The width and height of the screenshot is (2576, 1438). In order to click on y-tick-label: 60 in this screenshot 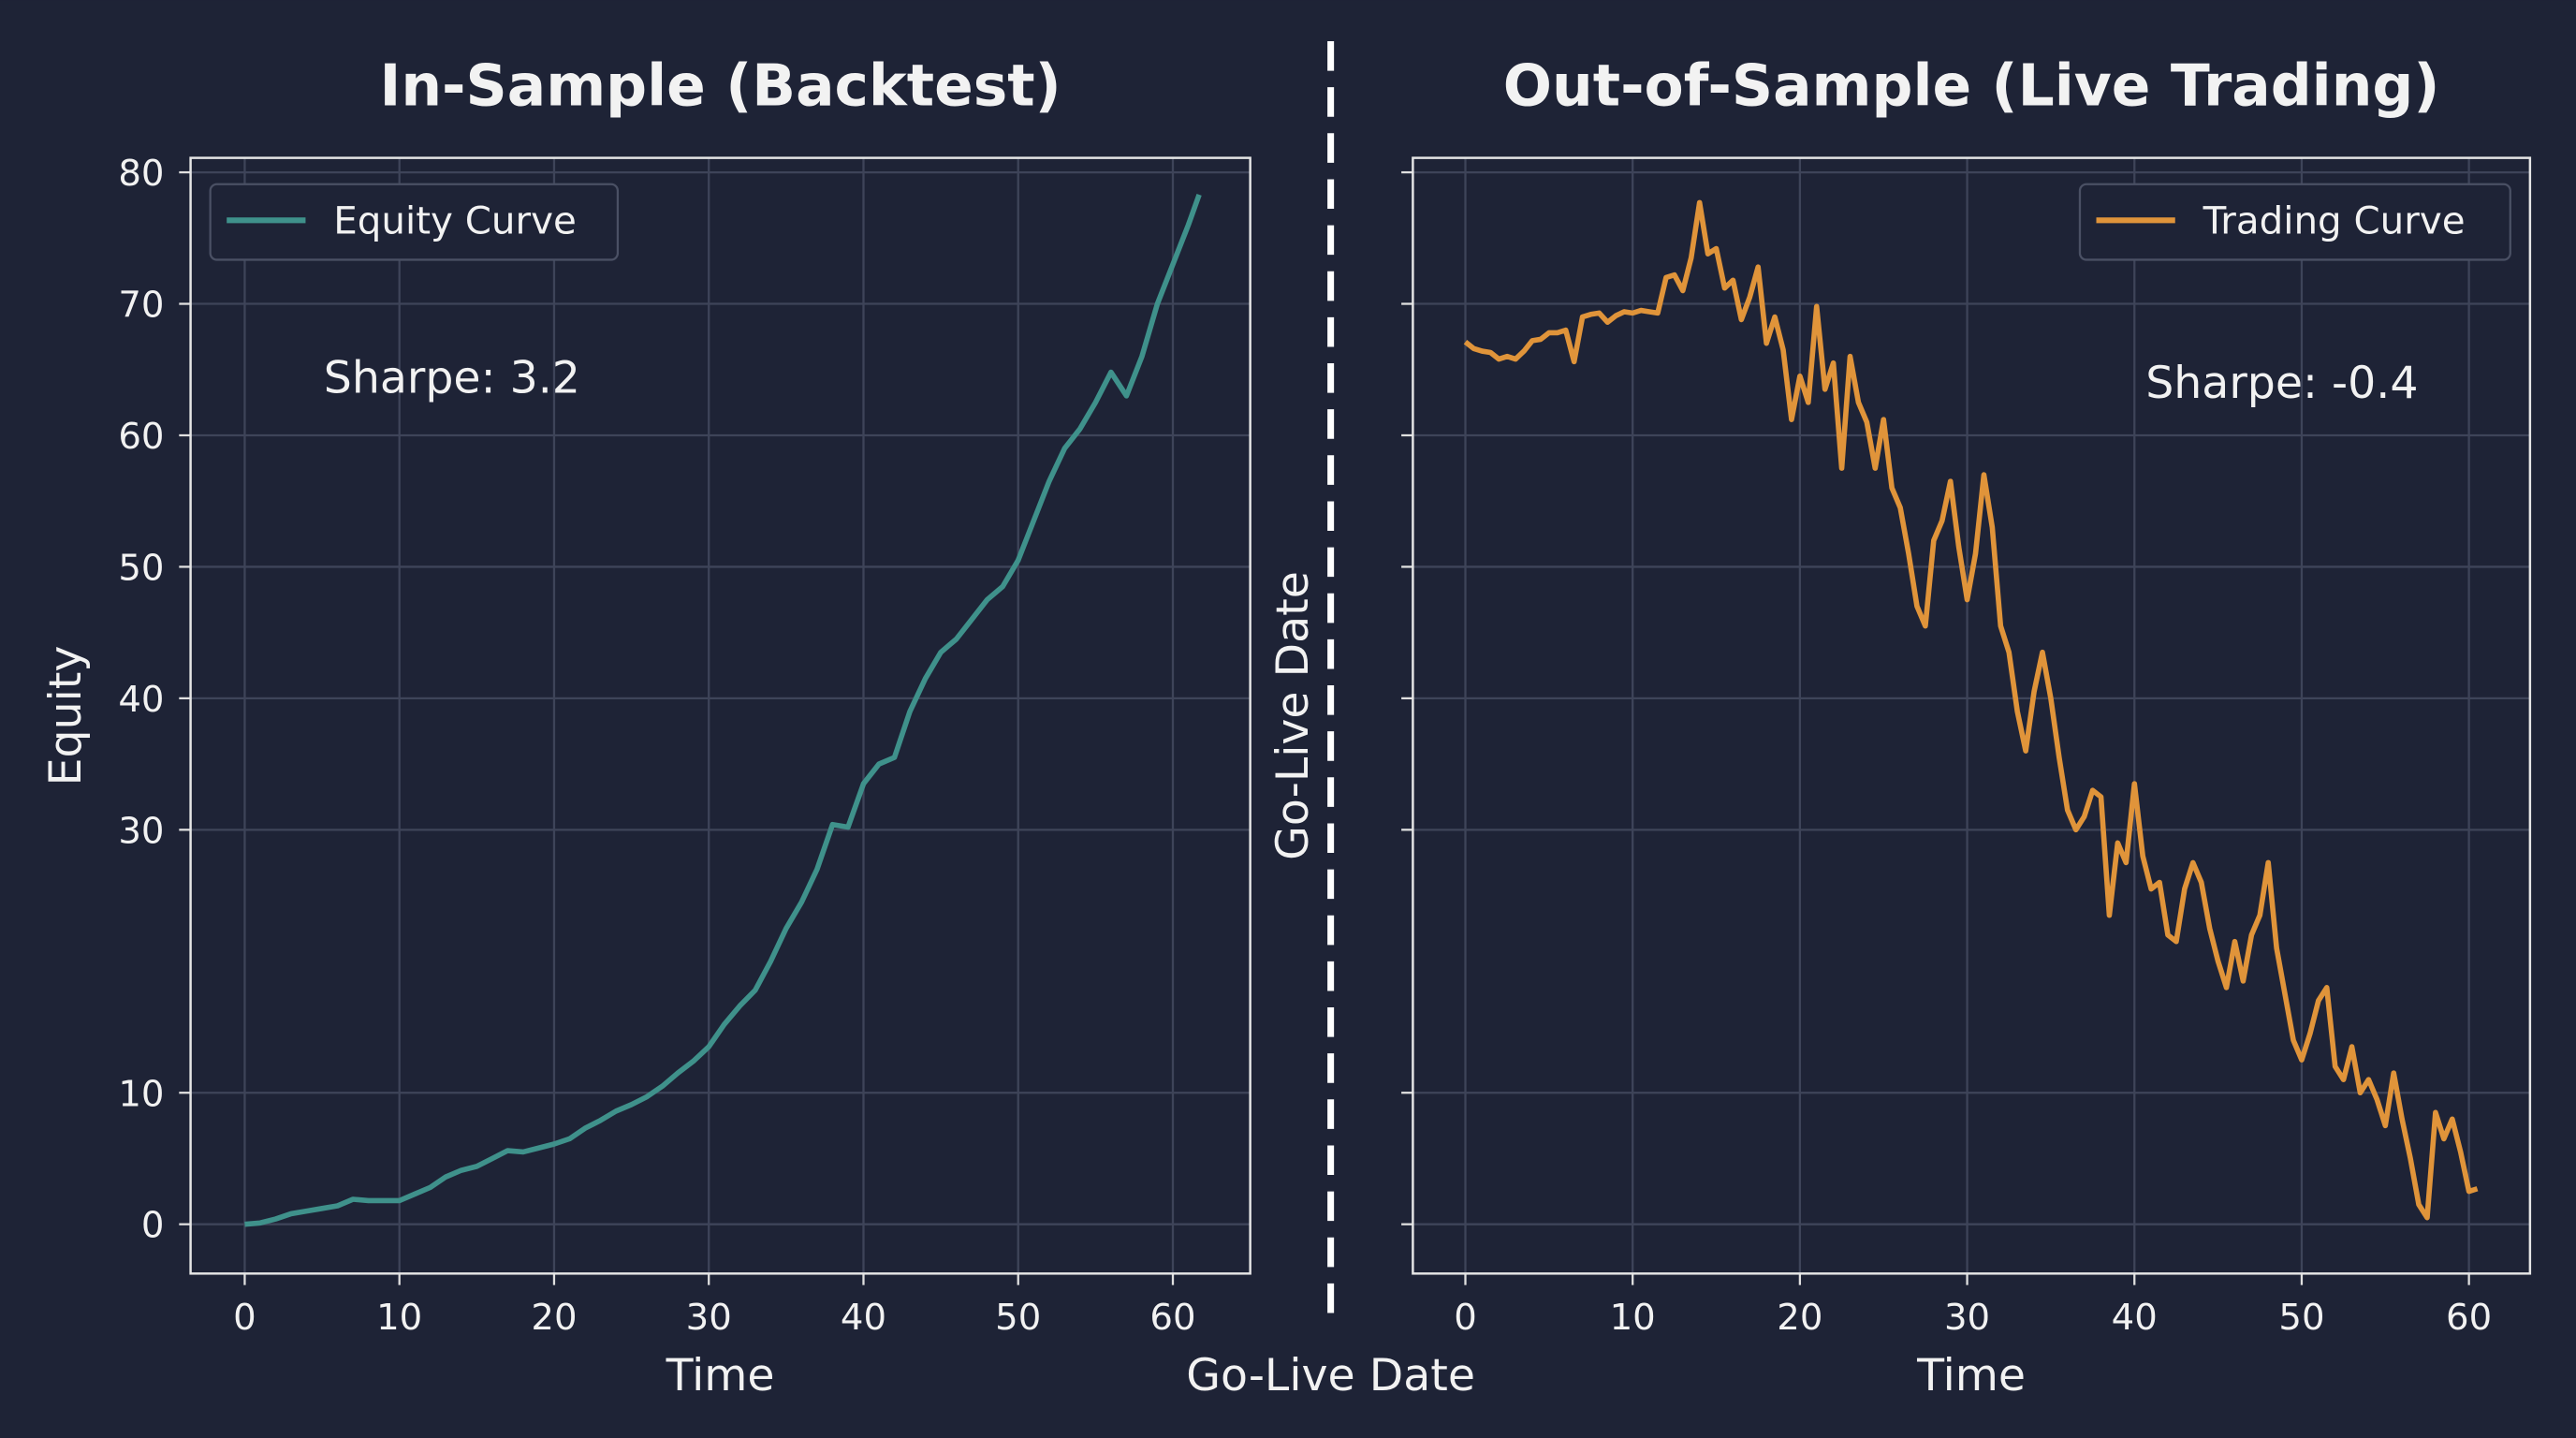, I will do `click(141, 437)`.